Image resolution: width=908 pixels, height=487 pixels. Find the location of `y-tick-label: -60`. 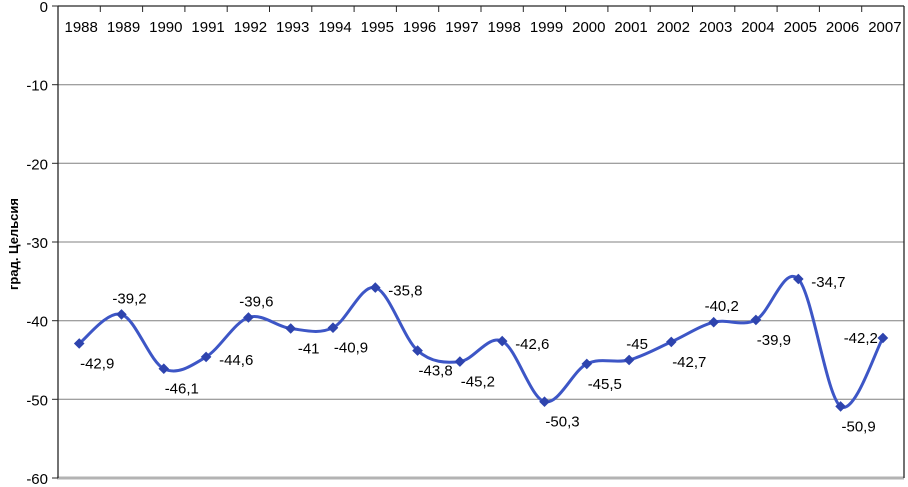

y-tick-label: -60 is located at coordinates (37, 479).